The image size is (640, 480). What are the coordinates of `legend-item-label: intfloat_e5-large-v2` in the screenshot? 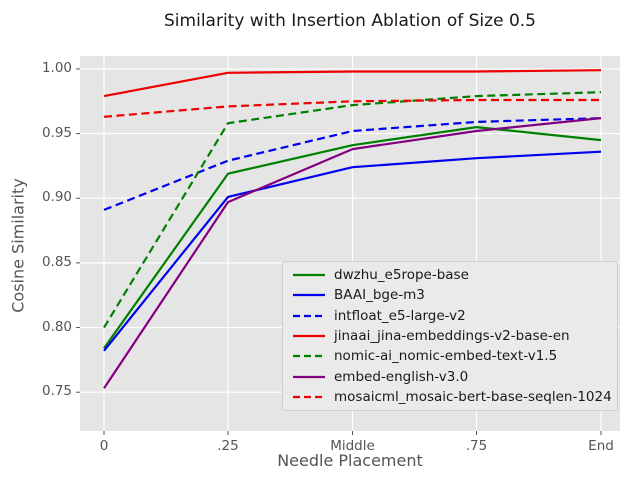 It's located at (400, 315).